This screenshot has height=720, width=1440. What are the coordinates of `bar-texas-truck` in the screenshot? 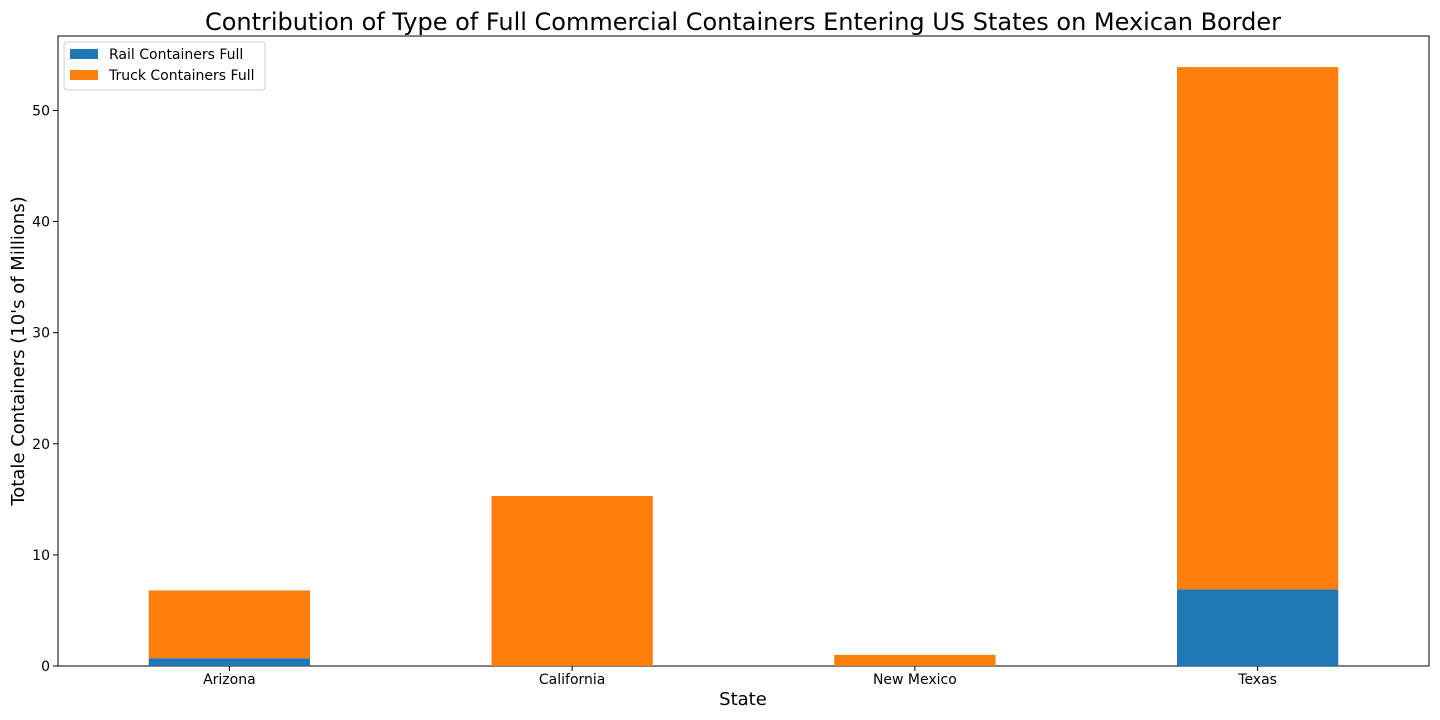 It's located at (1257, 328).